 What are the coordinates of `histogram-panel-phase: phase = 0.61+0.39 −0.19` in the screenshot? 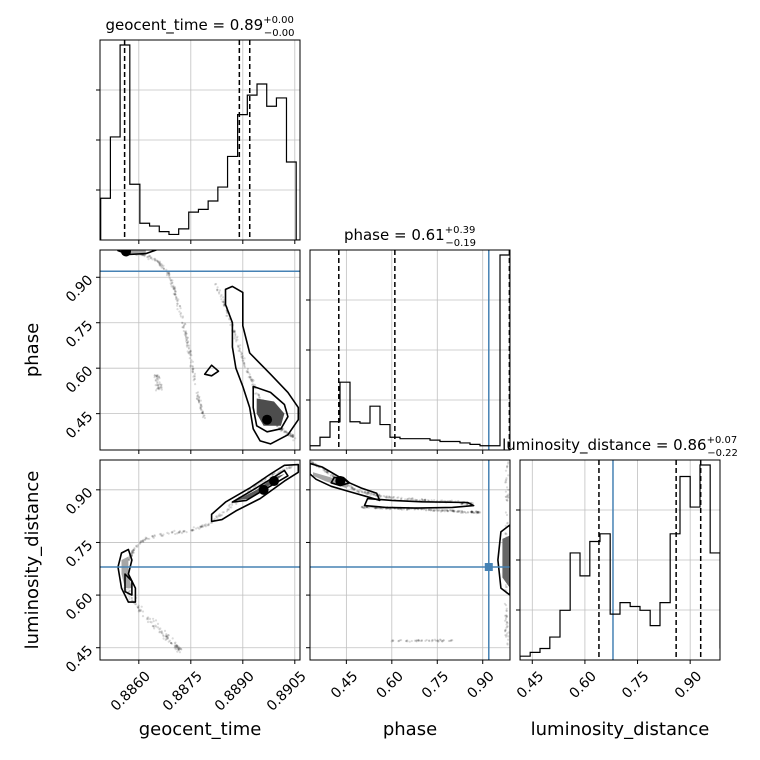 It's located at (408, 339).